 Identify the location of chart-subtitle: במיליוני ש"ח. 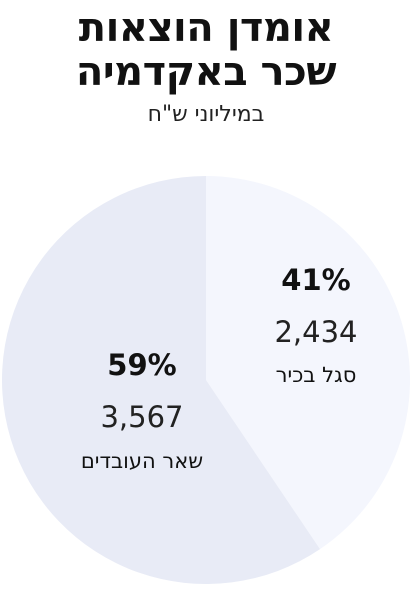
(206, 114).